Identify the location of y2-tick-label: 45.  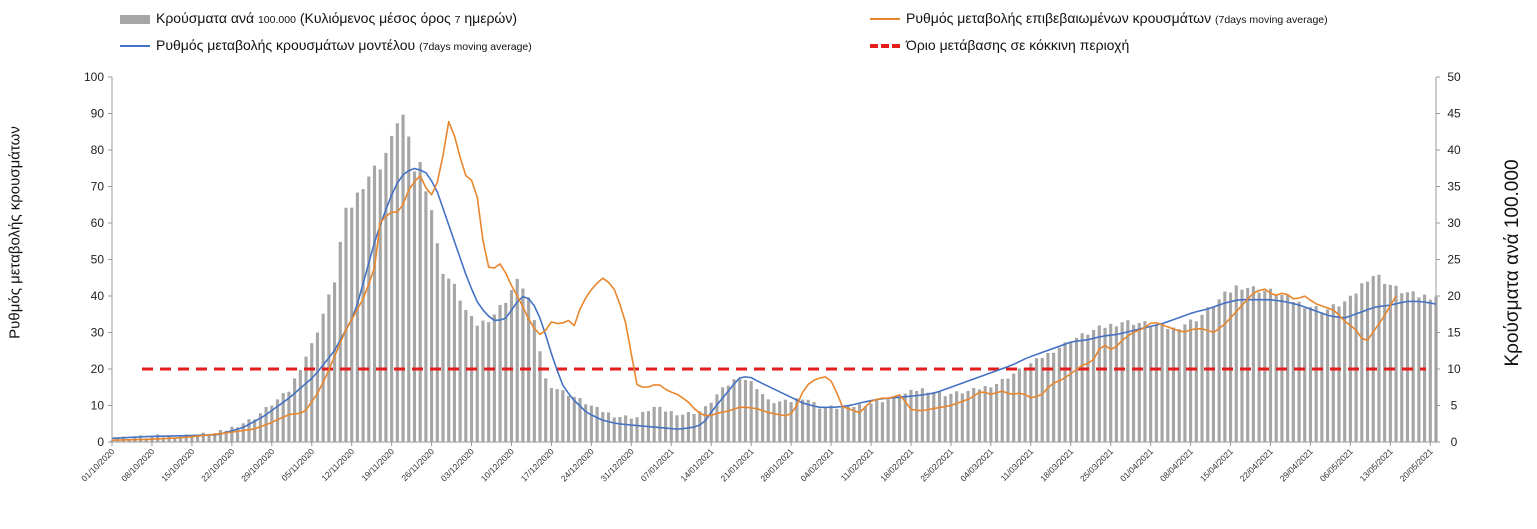
(1454, 114).